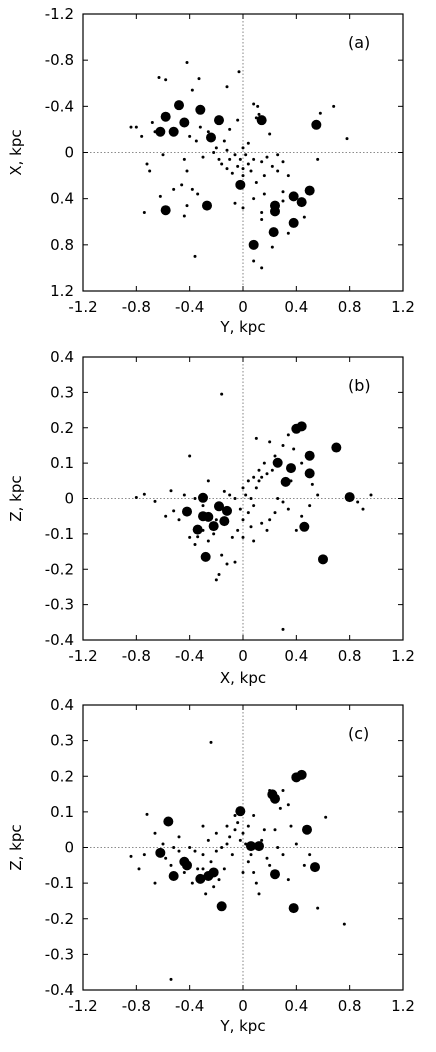 The height and width of the screenshot is (1052, 436). I want to click on y-tick-label: 0.3, so click(62, 392).